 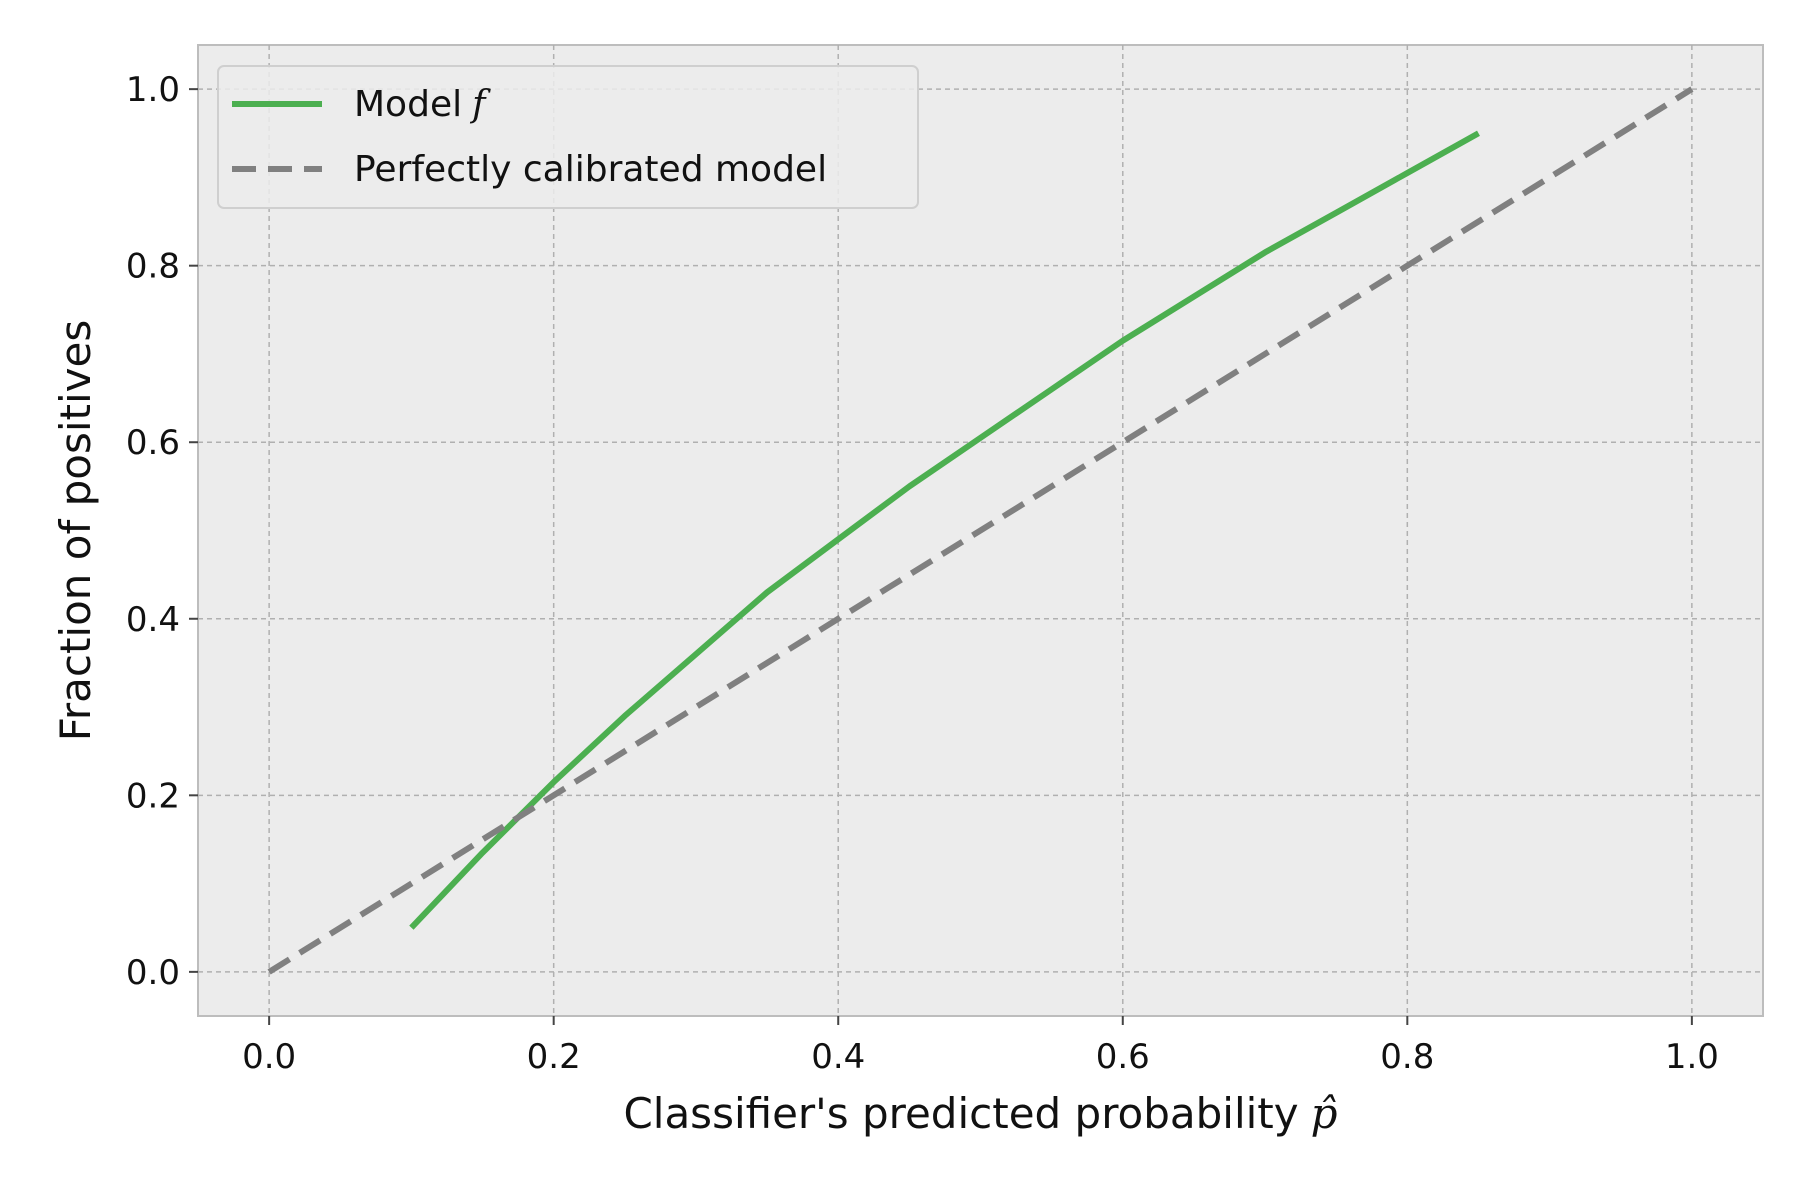 What do you see at coordinates (153, 973) in the screenshot?
I see `y-tick-label: 0.0` at bounding box center [153, 973].